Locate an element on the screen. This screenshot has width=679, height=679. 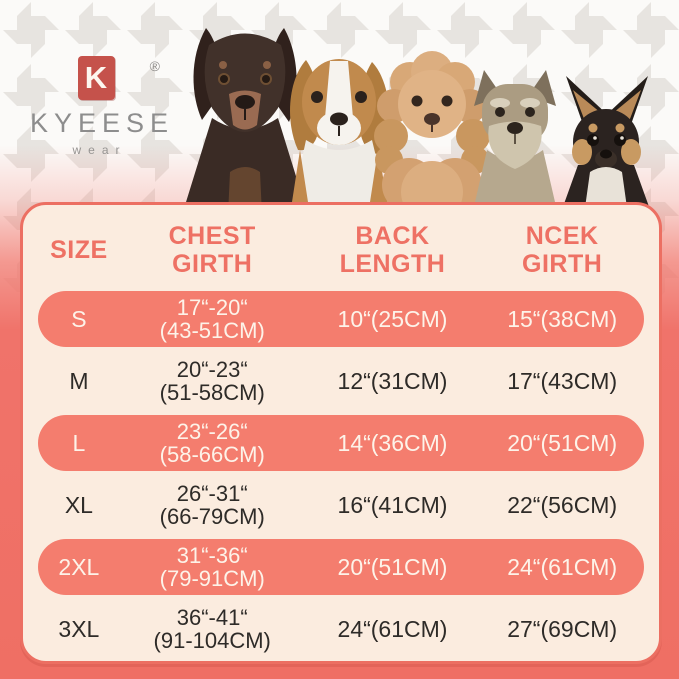
size-row-xl: XL 26“-31“ (66-79CM) 16“(41CM) 22“(56CM) is located at coordinates (341, 505).